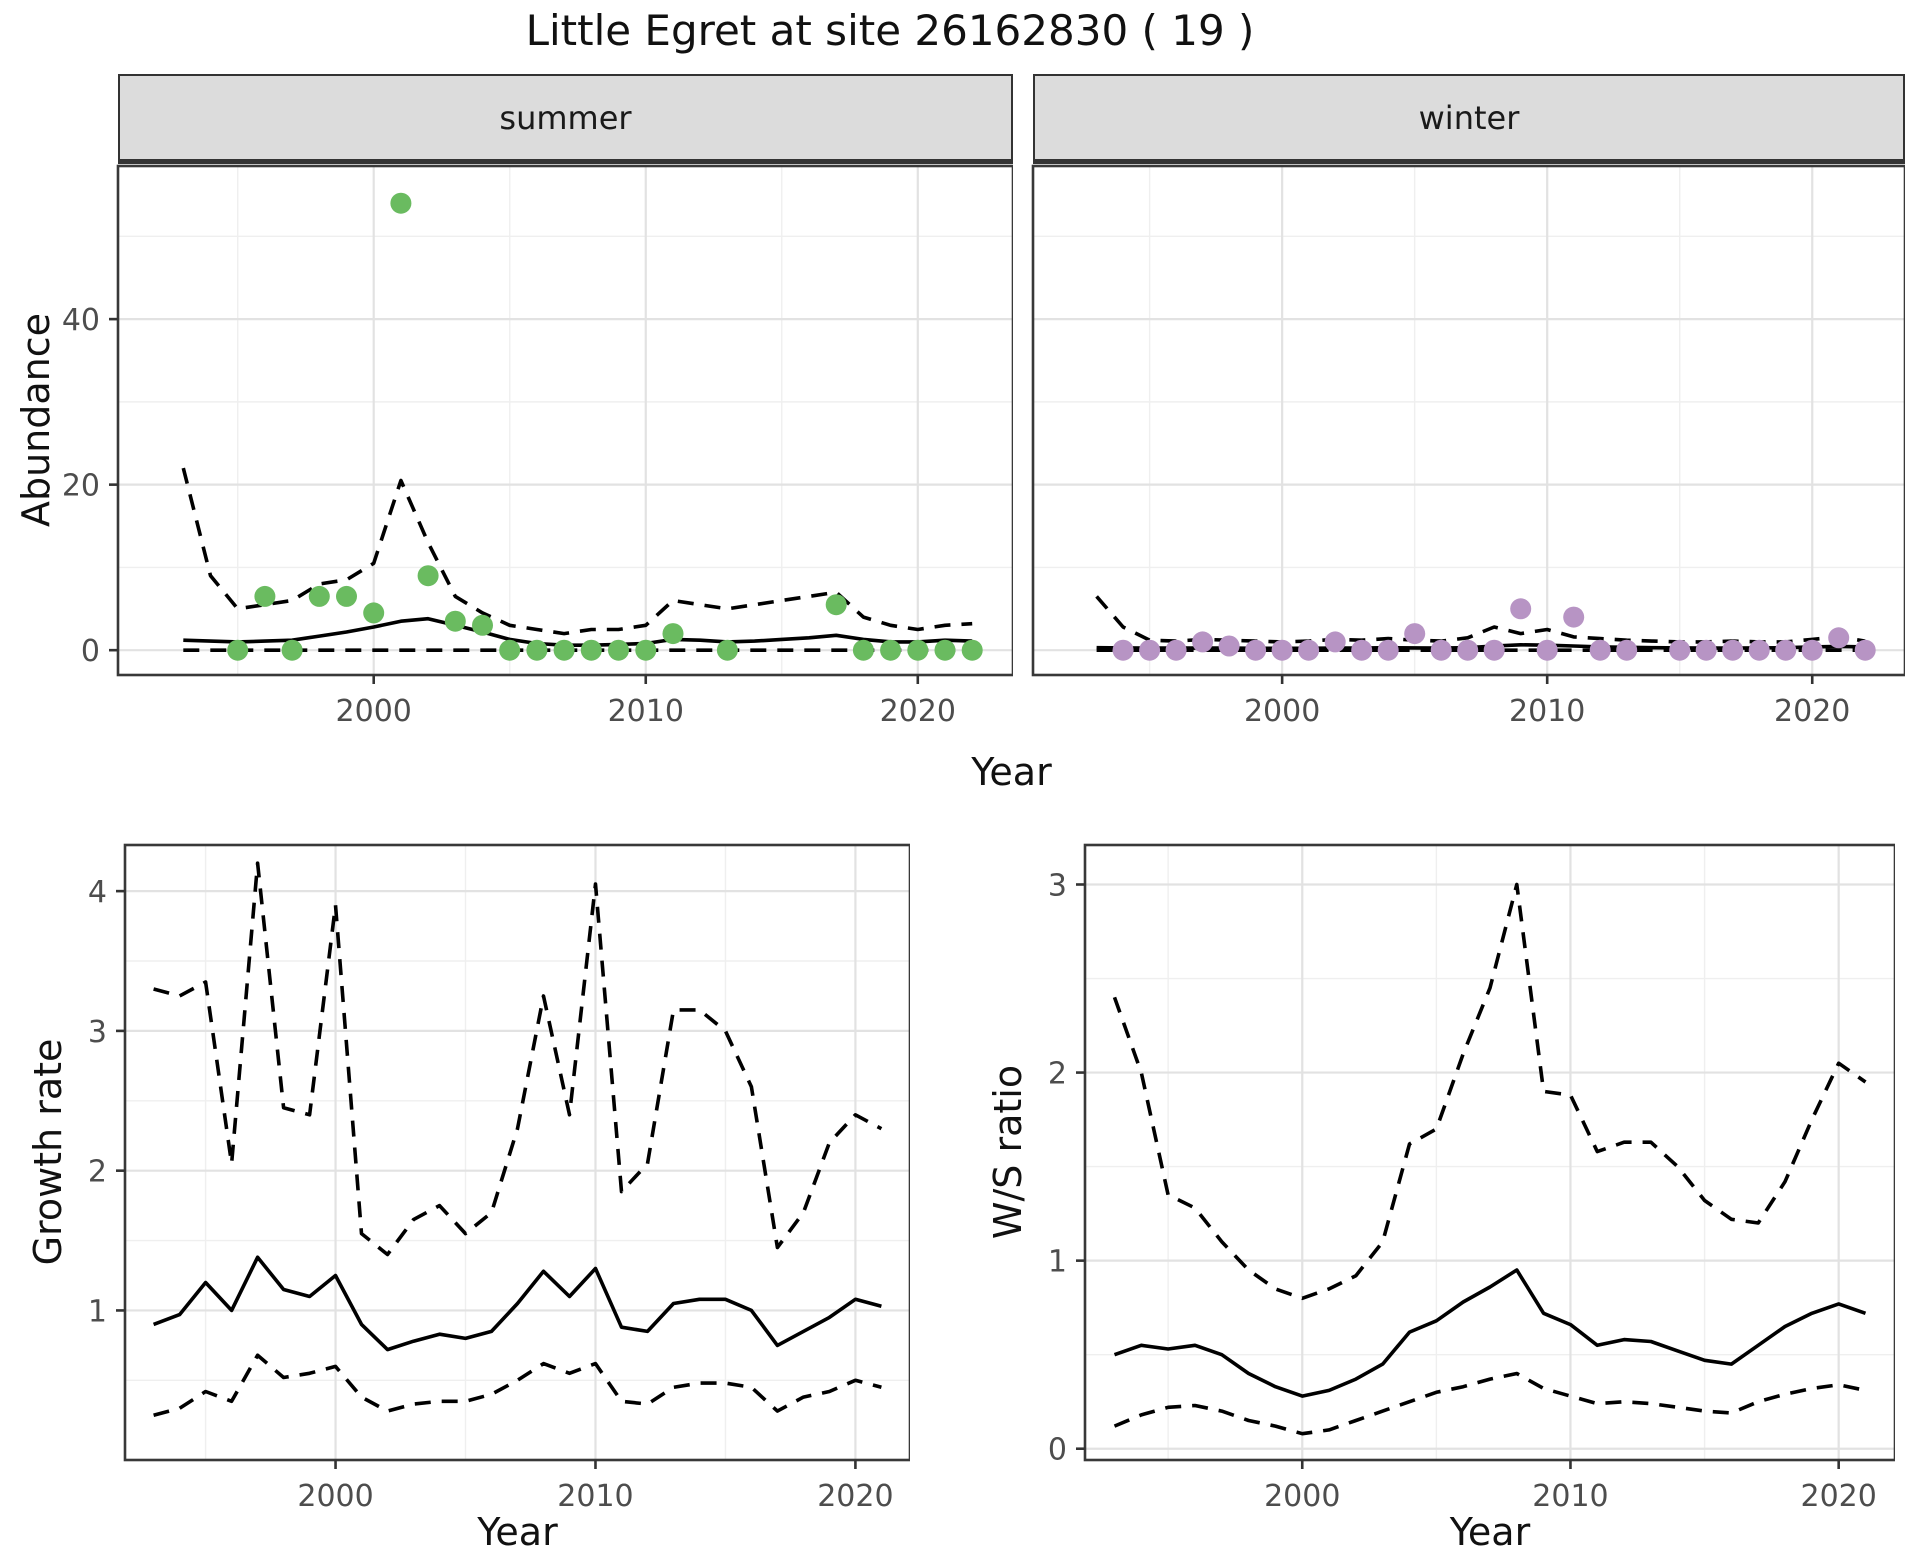 The height and width of the screenshot is (1560, 1920). What do you see at coordinates (1490, 1532) in the screenshot?
I see `x-axis-title-year-ws: Year` at bounding box center [1490, 1532].